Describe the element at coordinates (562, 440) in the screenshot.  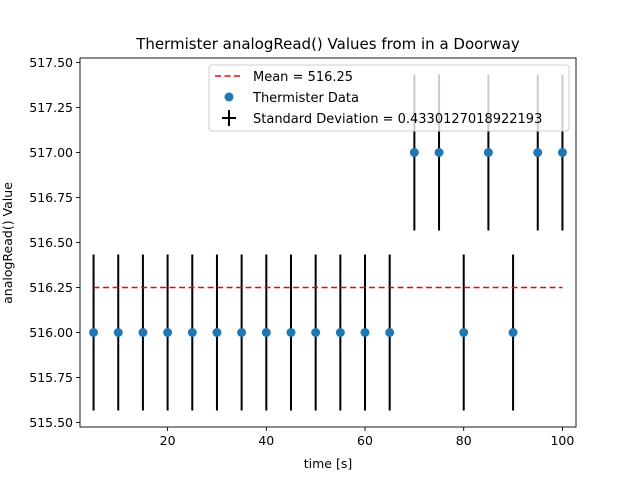
I see `x-tick-label: 100` at that location.